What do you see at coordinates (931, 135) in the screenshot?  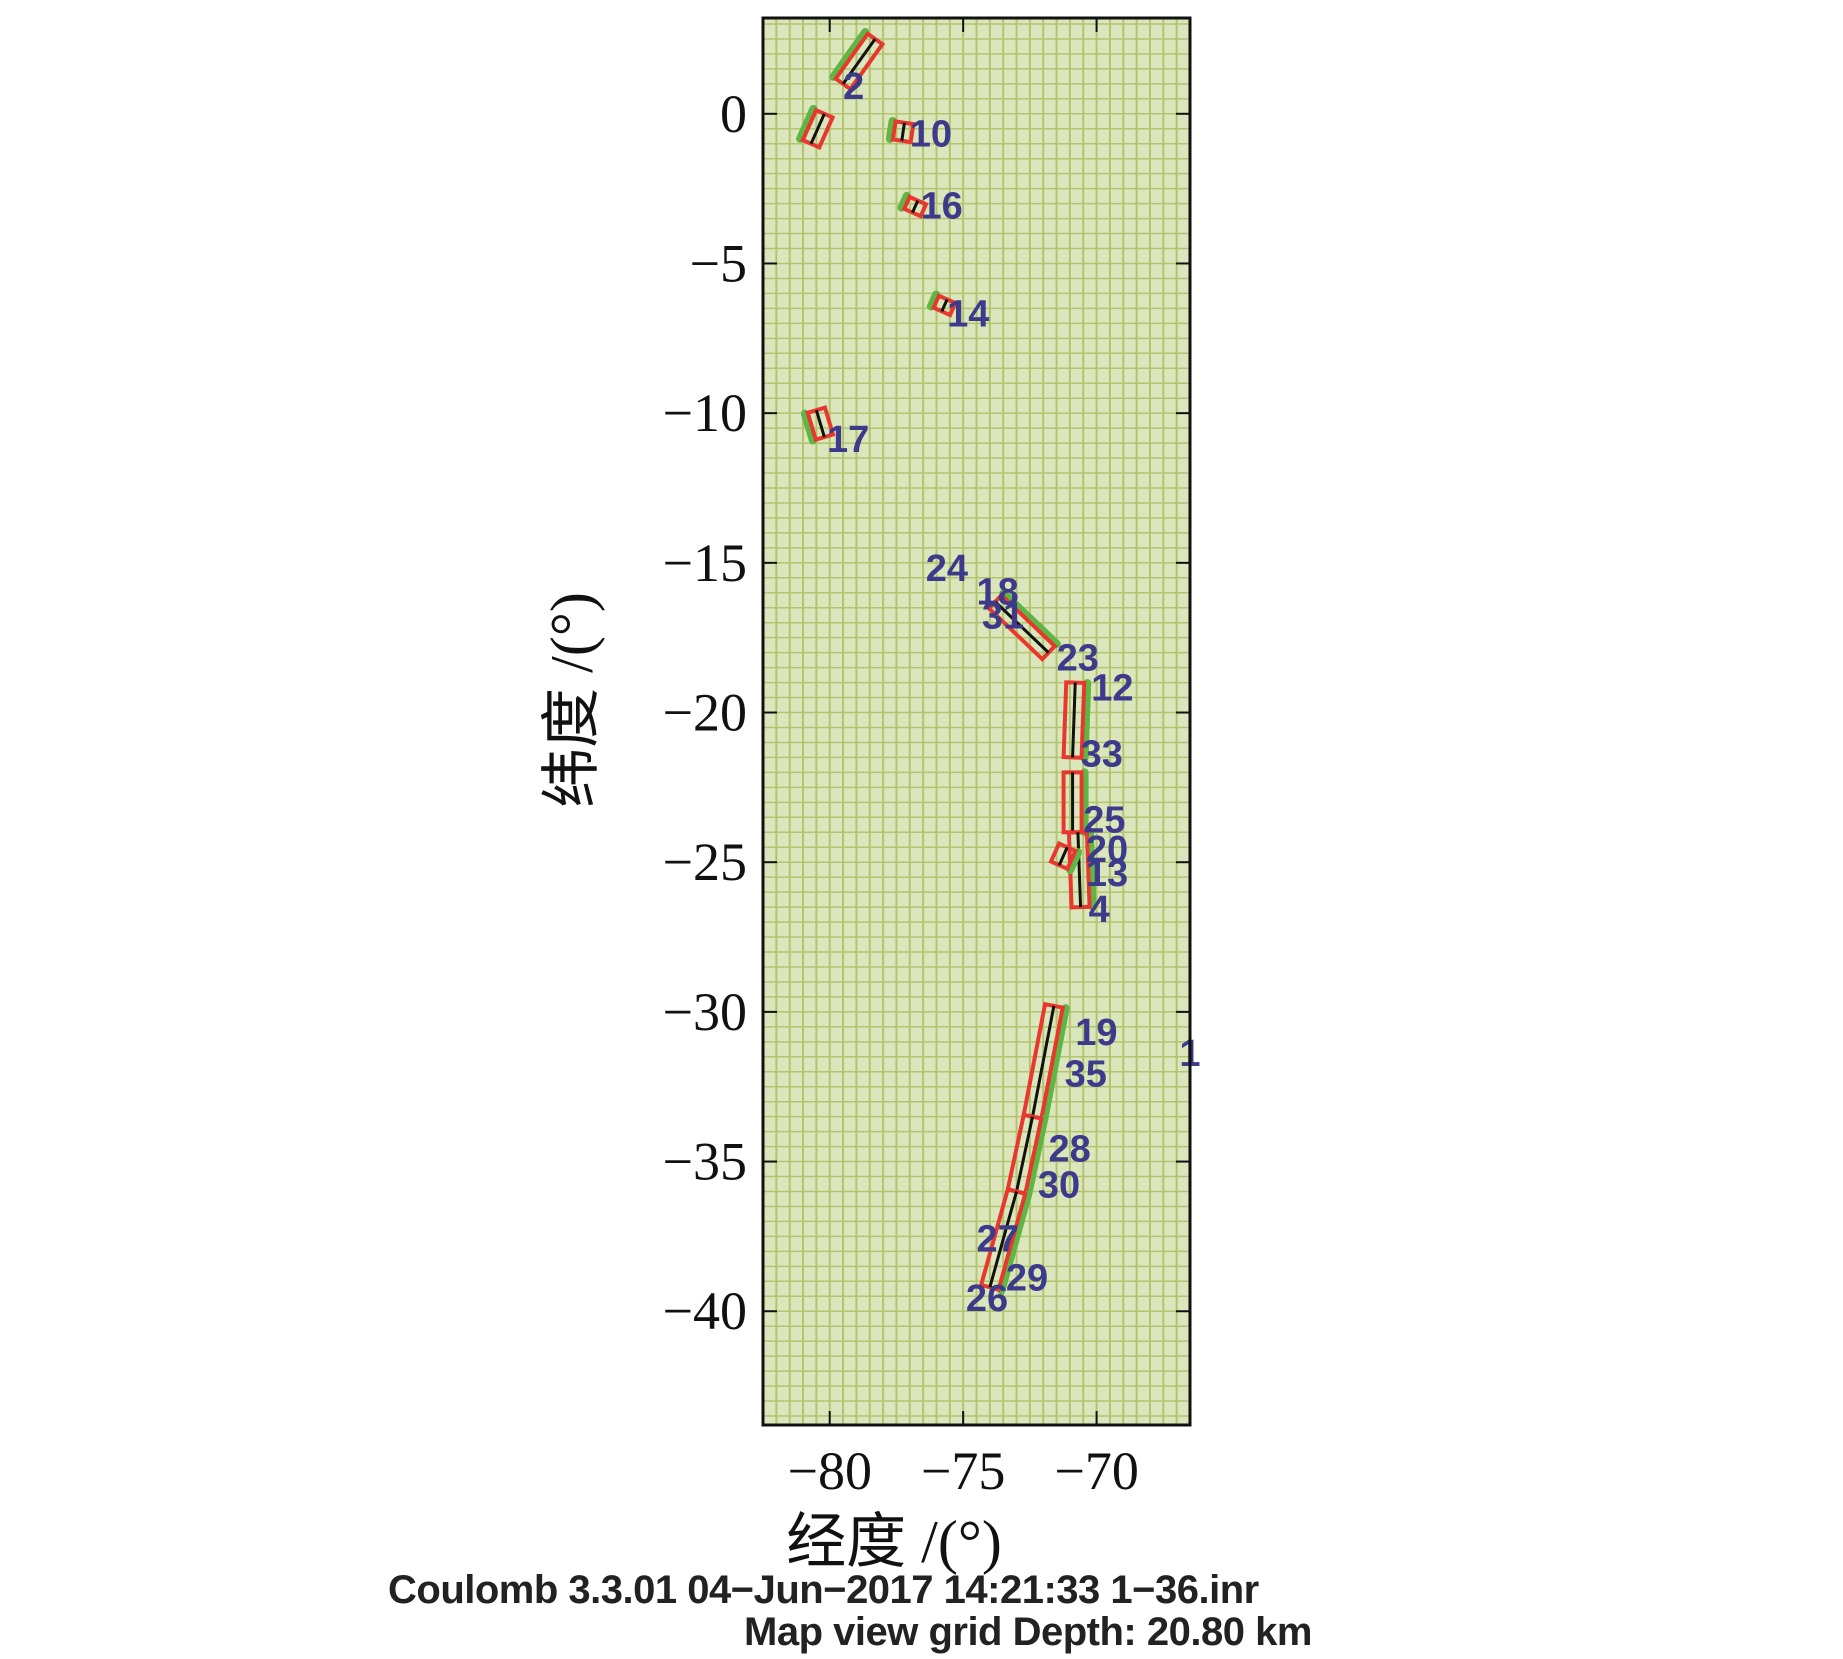 I see `fault-label: 10` at bounding box center [931, 135].